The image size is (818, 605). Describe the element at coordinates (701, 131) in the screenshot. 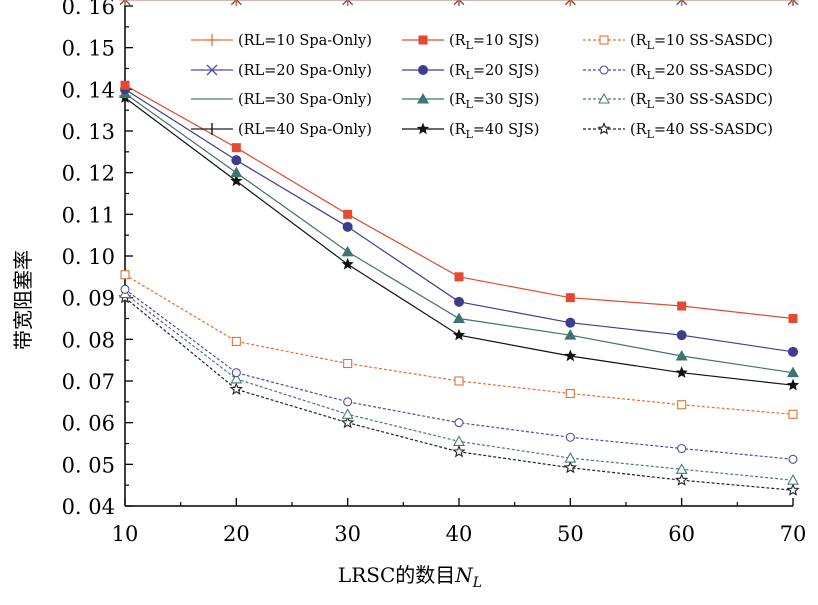

I see `legend-label: (RL=40 SS-SASDC)` at that location.